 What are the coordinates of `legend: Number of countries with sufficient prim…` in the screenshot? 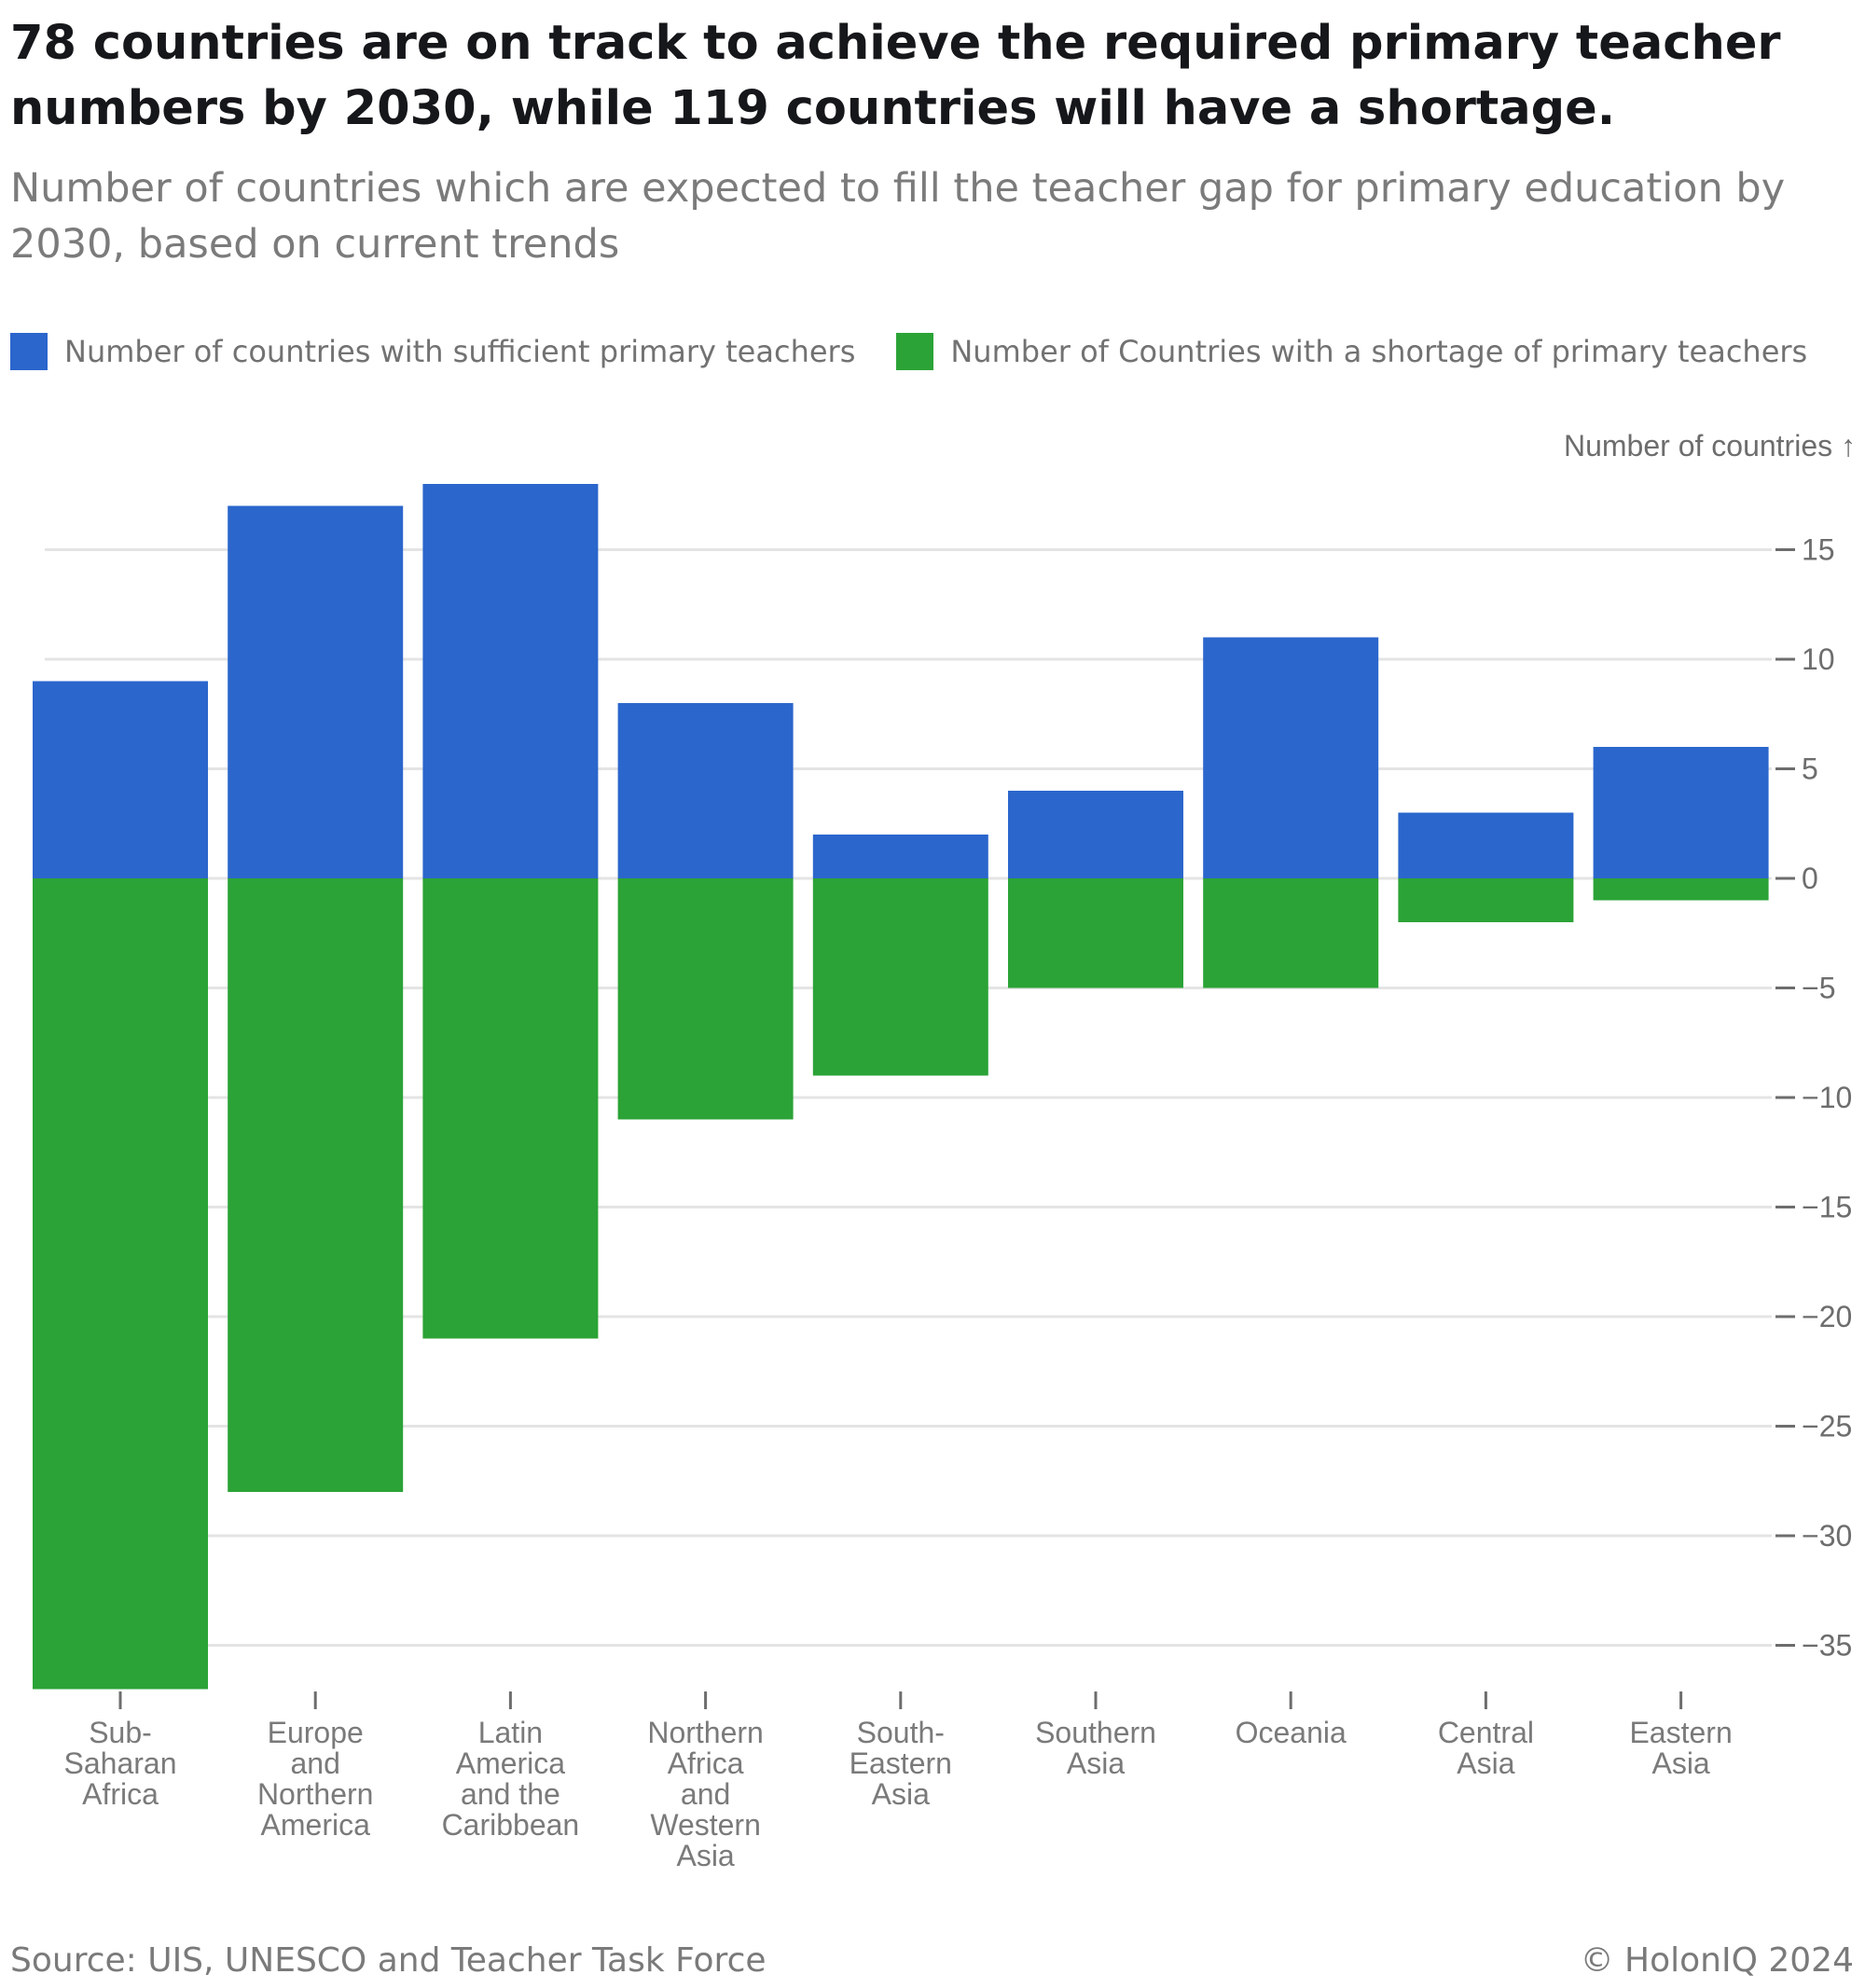 It's located at (929, 351).